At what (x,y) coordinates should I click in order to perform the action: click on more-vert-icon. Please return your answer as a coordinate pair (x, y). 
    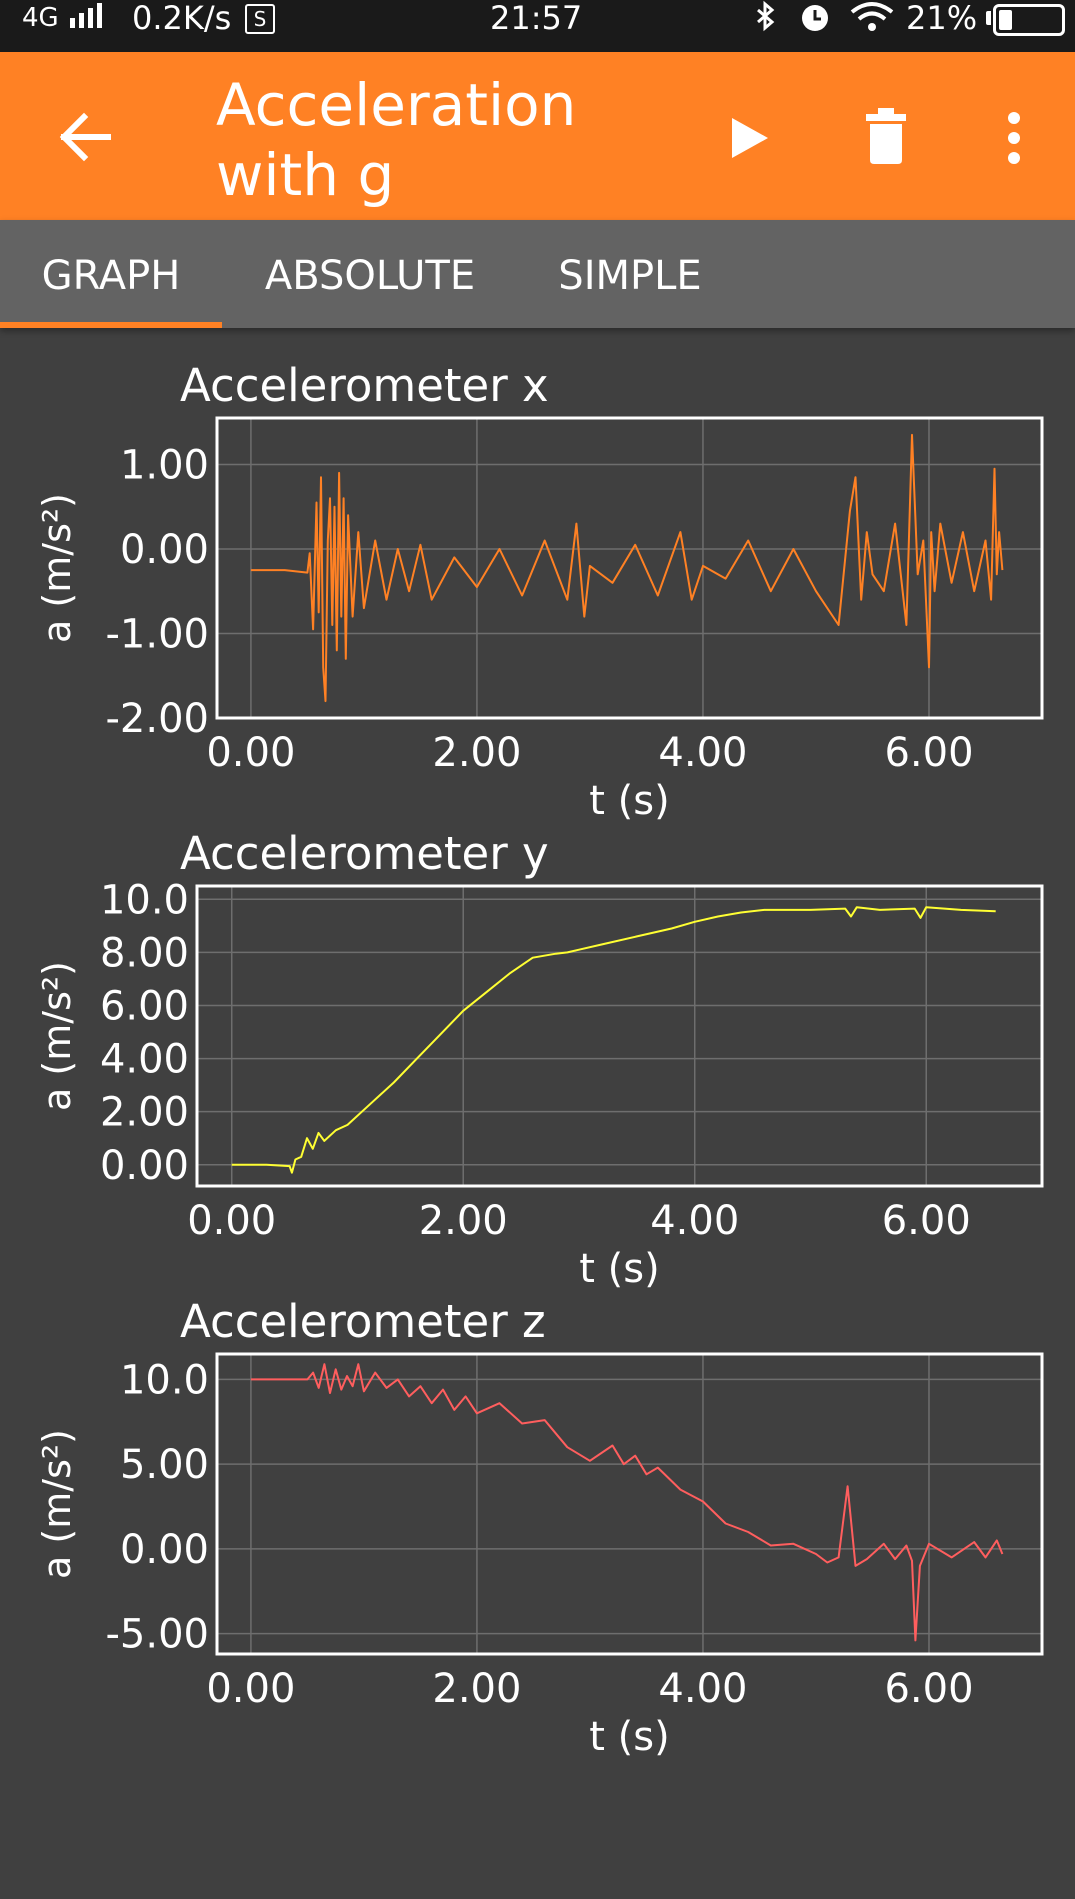
    Looking at the image, I should click on (1014, 138).